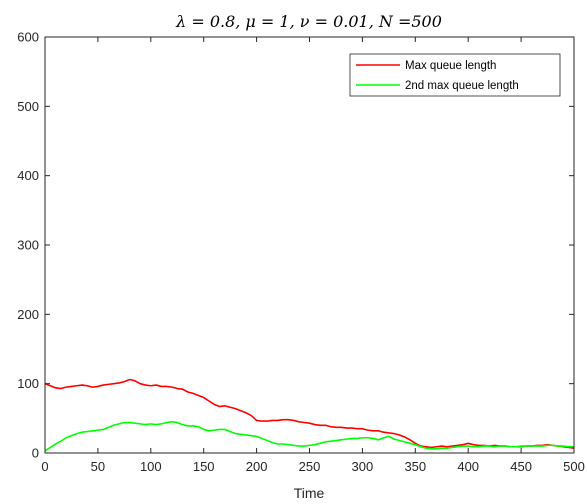 The height and width of the screenshot is (504, 587). Describe the element at coordinates (309, 415) in the screenshot. I see `series-layer` at that location.